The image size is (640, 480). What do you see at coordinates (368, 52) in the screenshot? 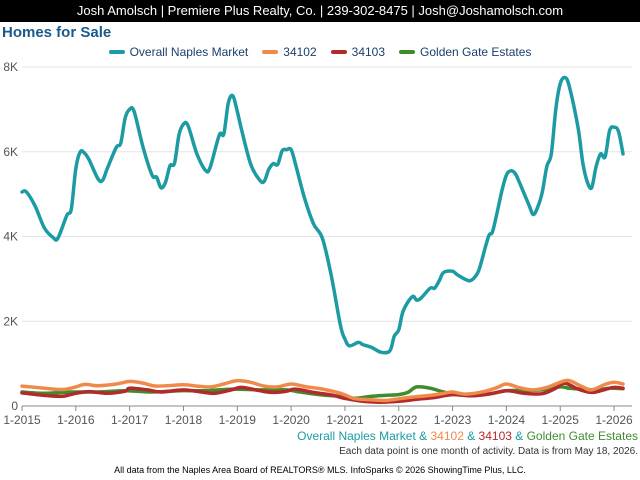
I see `legend-label-34103: 34103` at bounding box center [368, 52].